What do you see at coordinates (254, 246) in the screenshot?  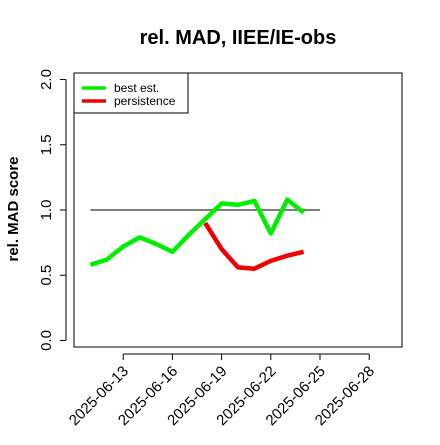 I see `series-line-persistence` at bounding box center [254, 246].